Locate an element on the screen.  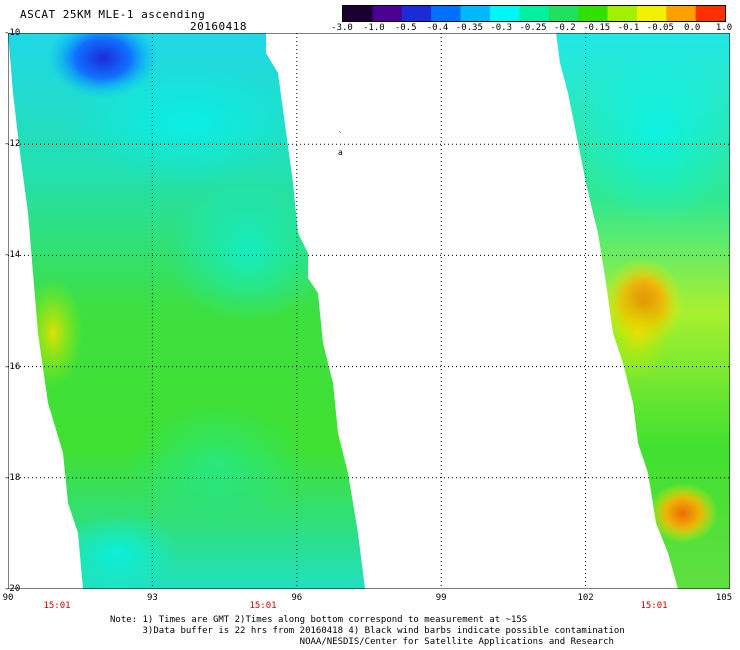
svg-text: a is located at coordinates (340, 152).